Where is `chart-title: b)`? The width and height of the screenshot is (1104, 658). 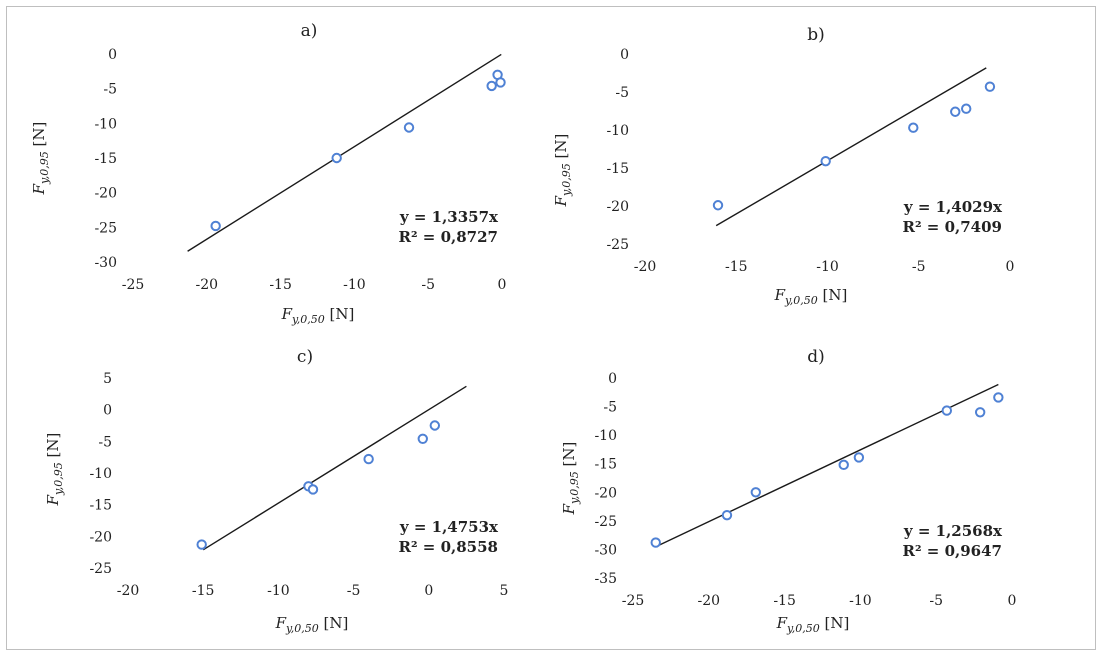 chart-title: b) is located at coordinates (816, 35).